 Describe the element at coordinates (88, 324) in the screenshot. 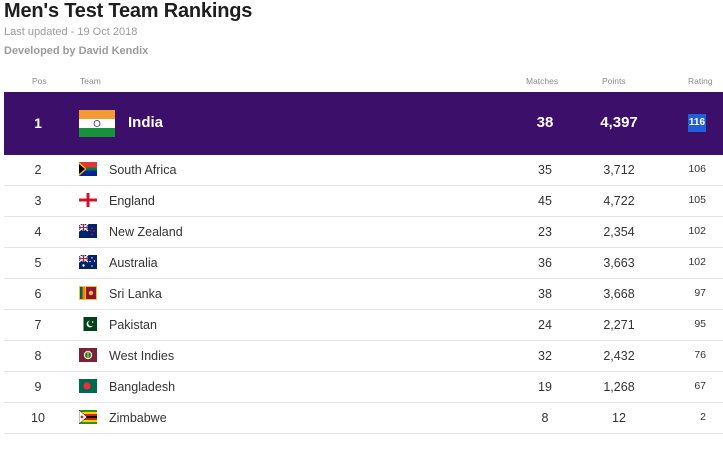

I see `pakistan-flag-icon` at that location.